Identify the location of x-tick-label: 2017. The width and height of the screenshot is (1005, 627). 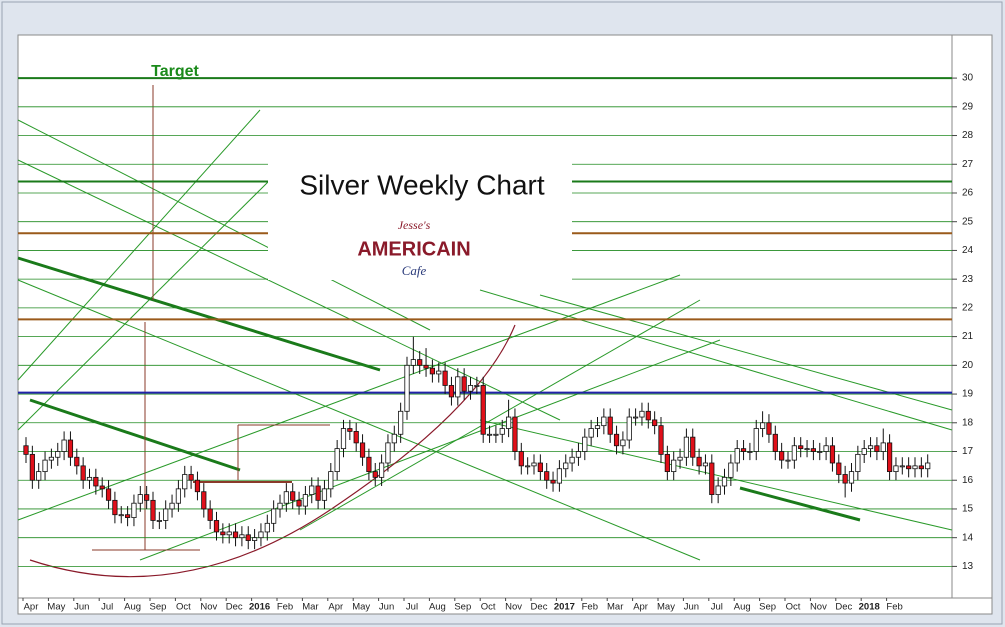
(564, 607).